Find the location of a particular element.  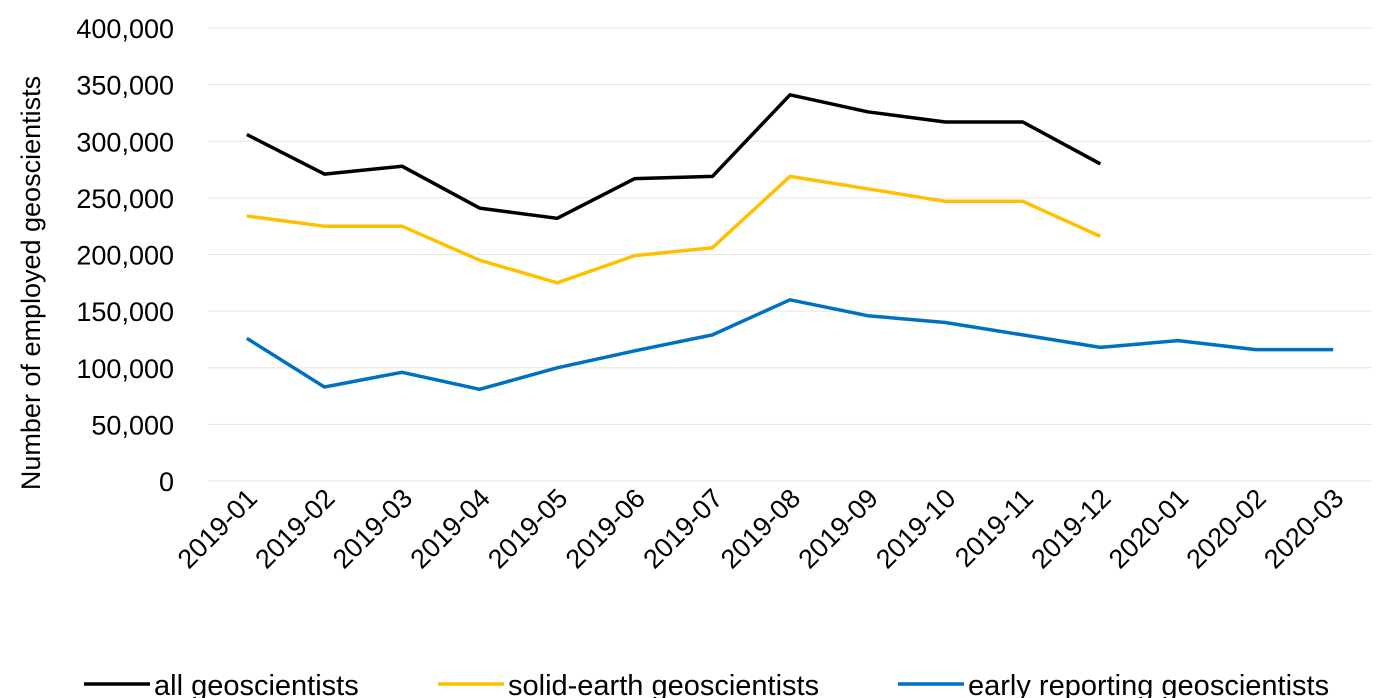

x-tick-label: 2019-10 is located at coordinates (915, 528).